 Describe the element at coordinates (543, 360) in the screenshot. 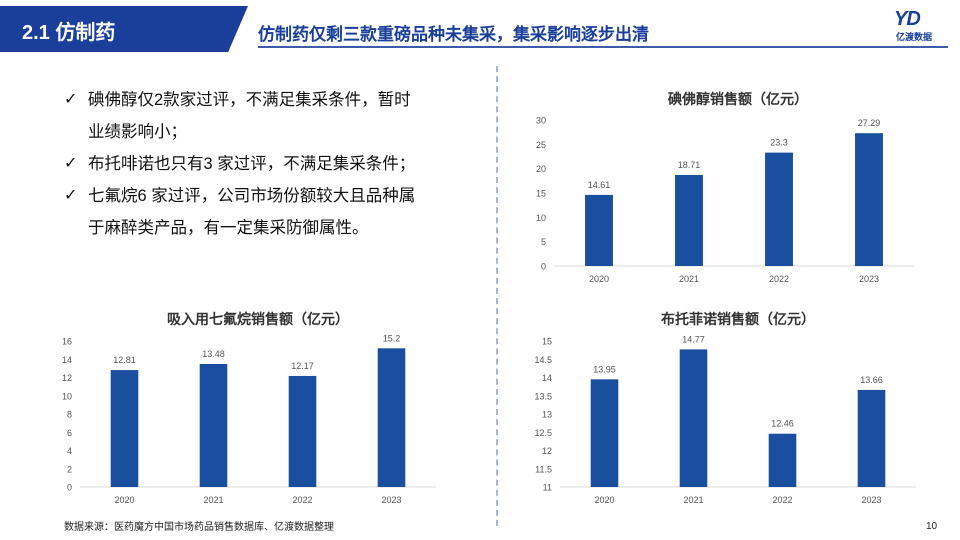

I see `y-tick-label: 14.5` at that location.